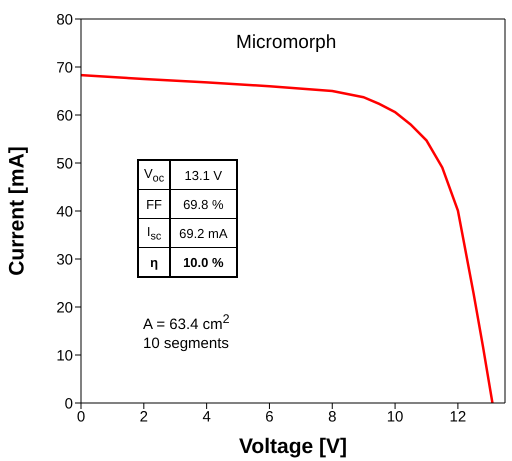 This screenshot has width=512, height=461. What do you see at coordinates (144, 417) in the screenshot?
I see `x-tick-label: 2` at bounding box center [144, 417].